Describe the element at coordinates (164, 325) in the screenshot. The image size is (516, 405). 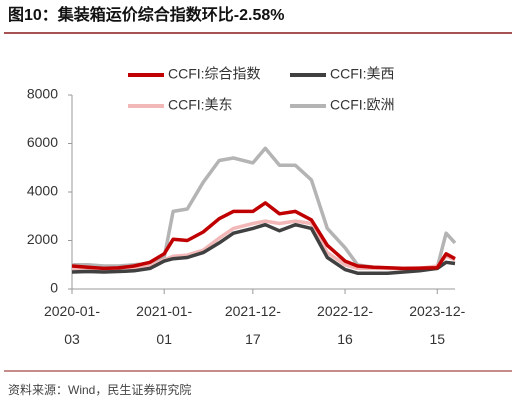
I see `x-tick-label: 2021-01-01` at that location.